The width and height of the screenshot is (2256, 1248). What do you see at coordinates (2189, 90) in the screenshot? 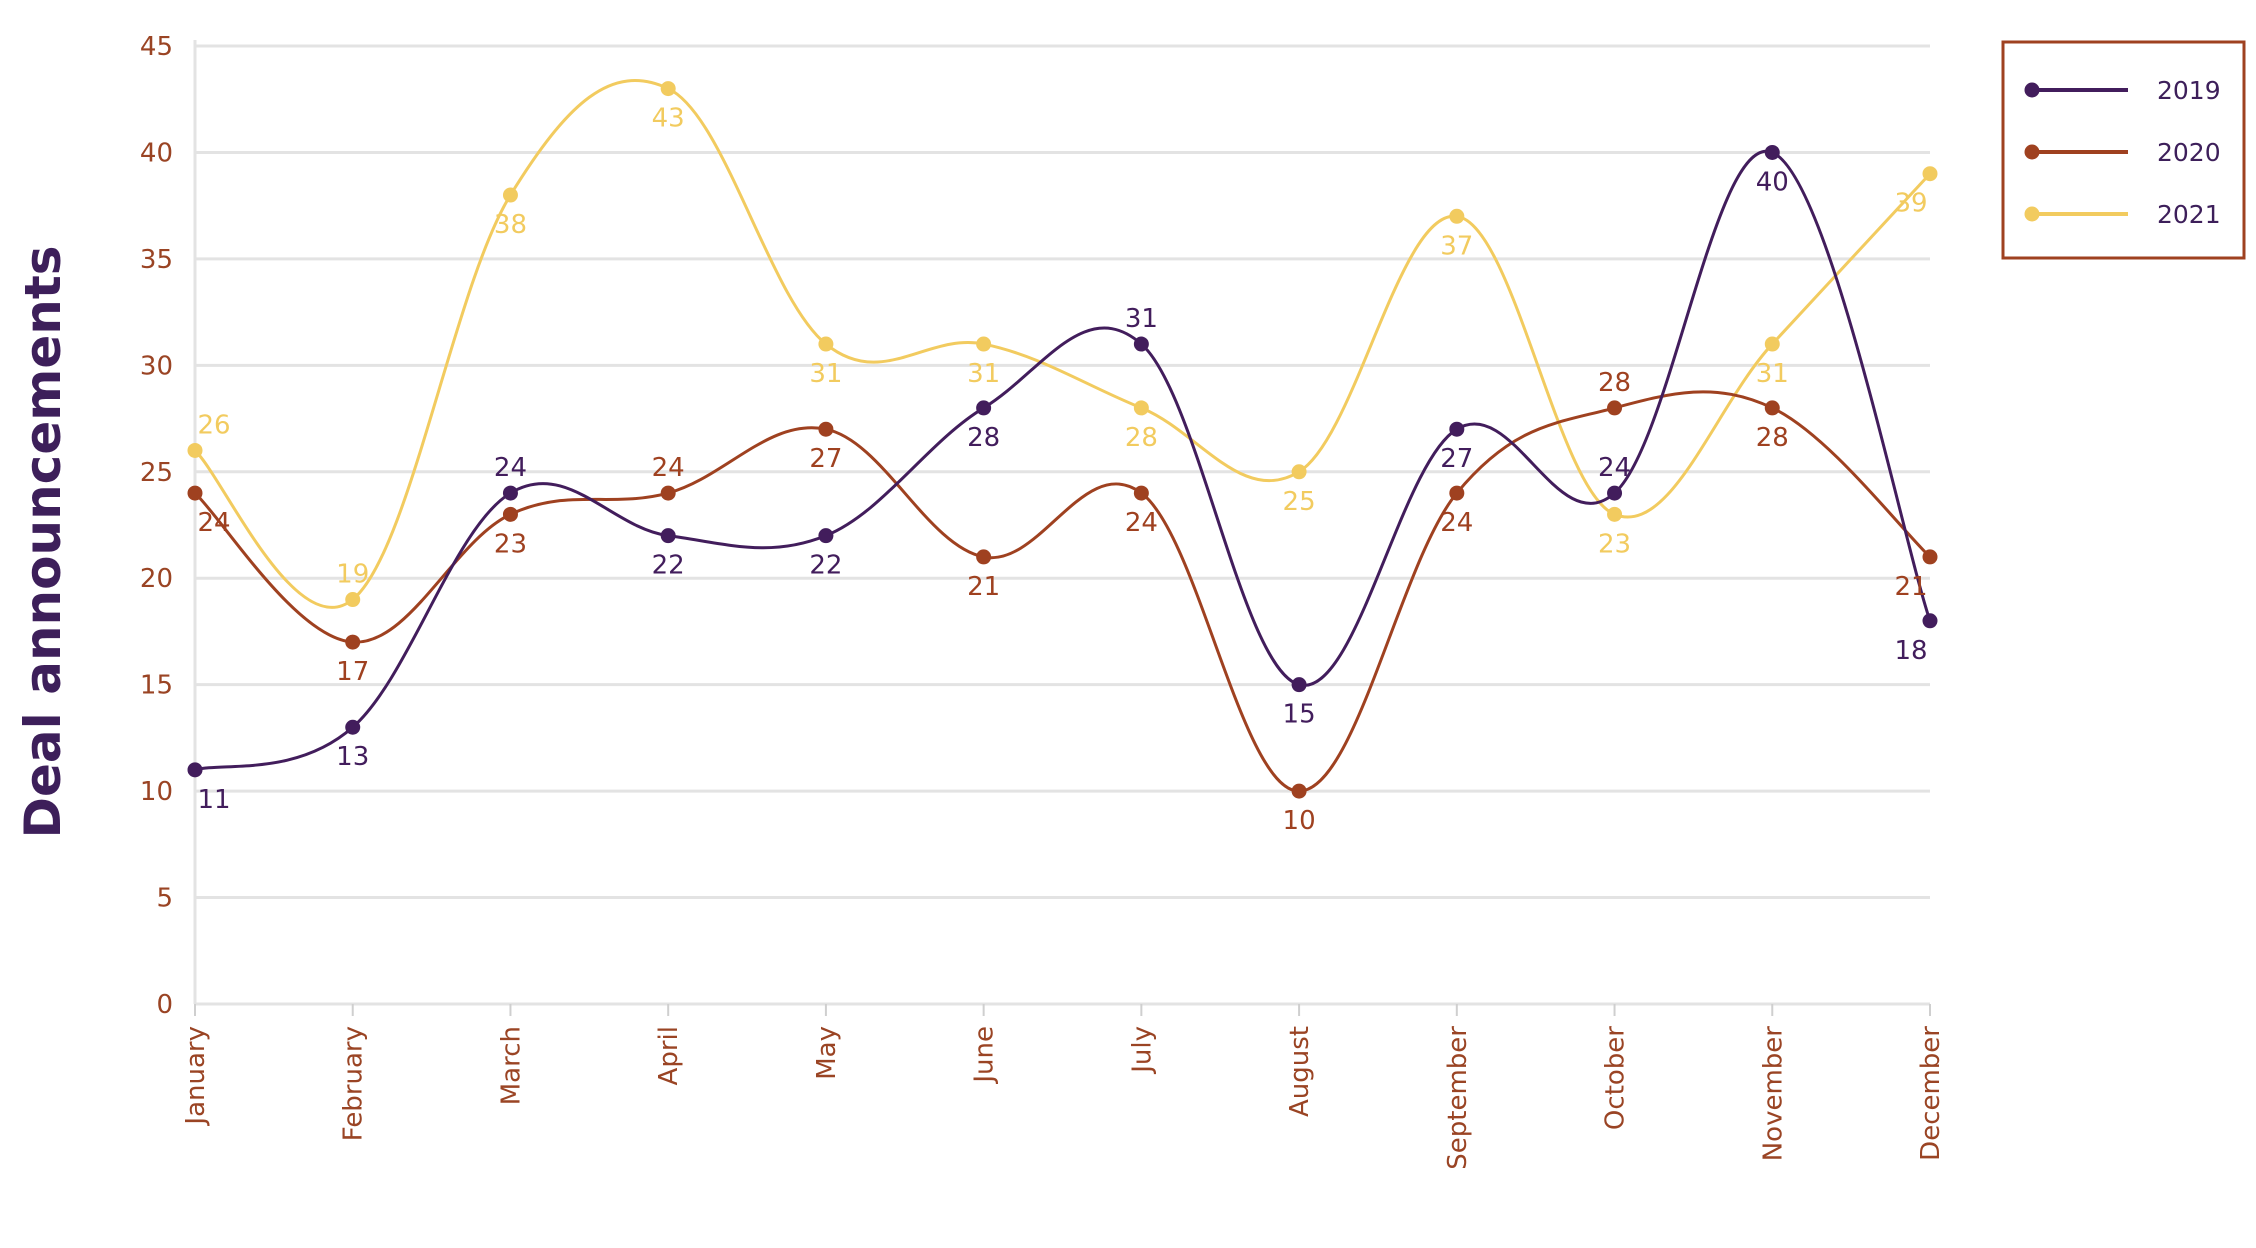
I see `legend-label: 2019` at bounding box center [2189, 90].